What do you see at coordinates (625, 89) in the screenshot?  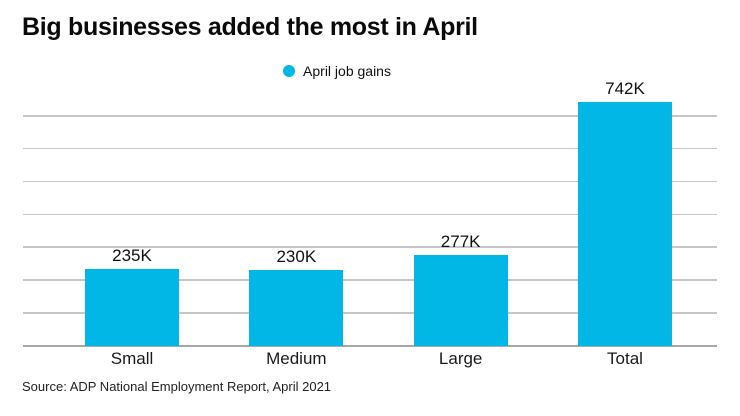 I see `bar-value-label: 742K` at bounding box center [625, 89].